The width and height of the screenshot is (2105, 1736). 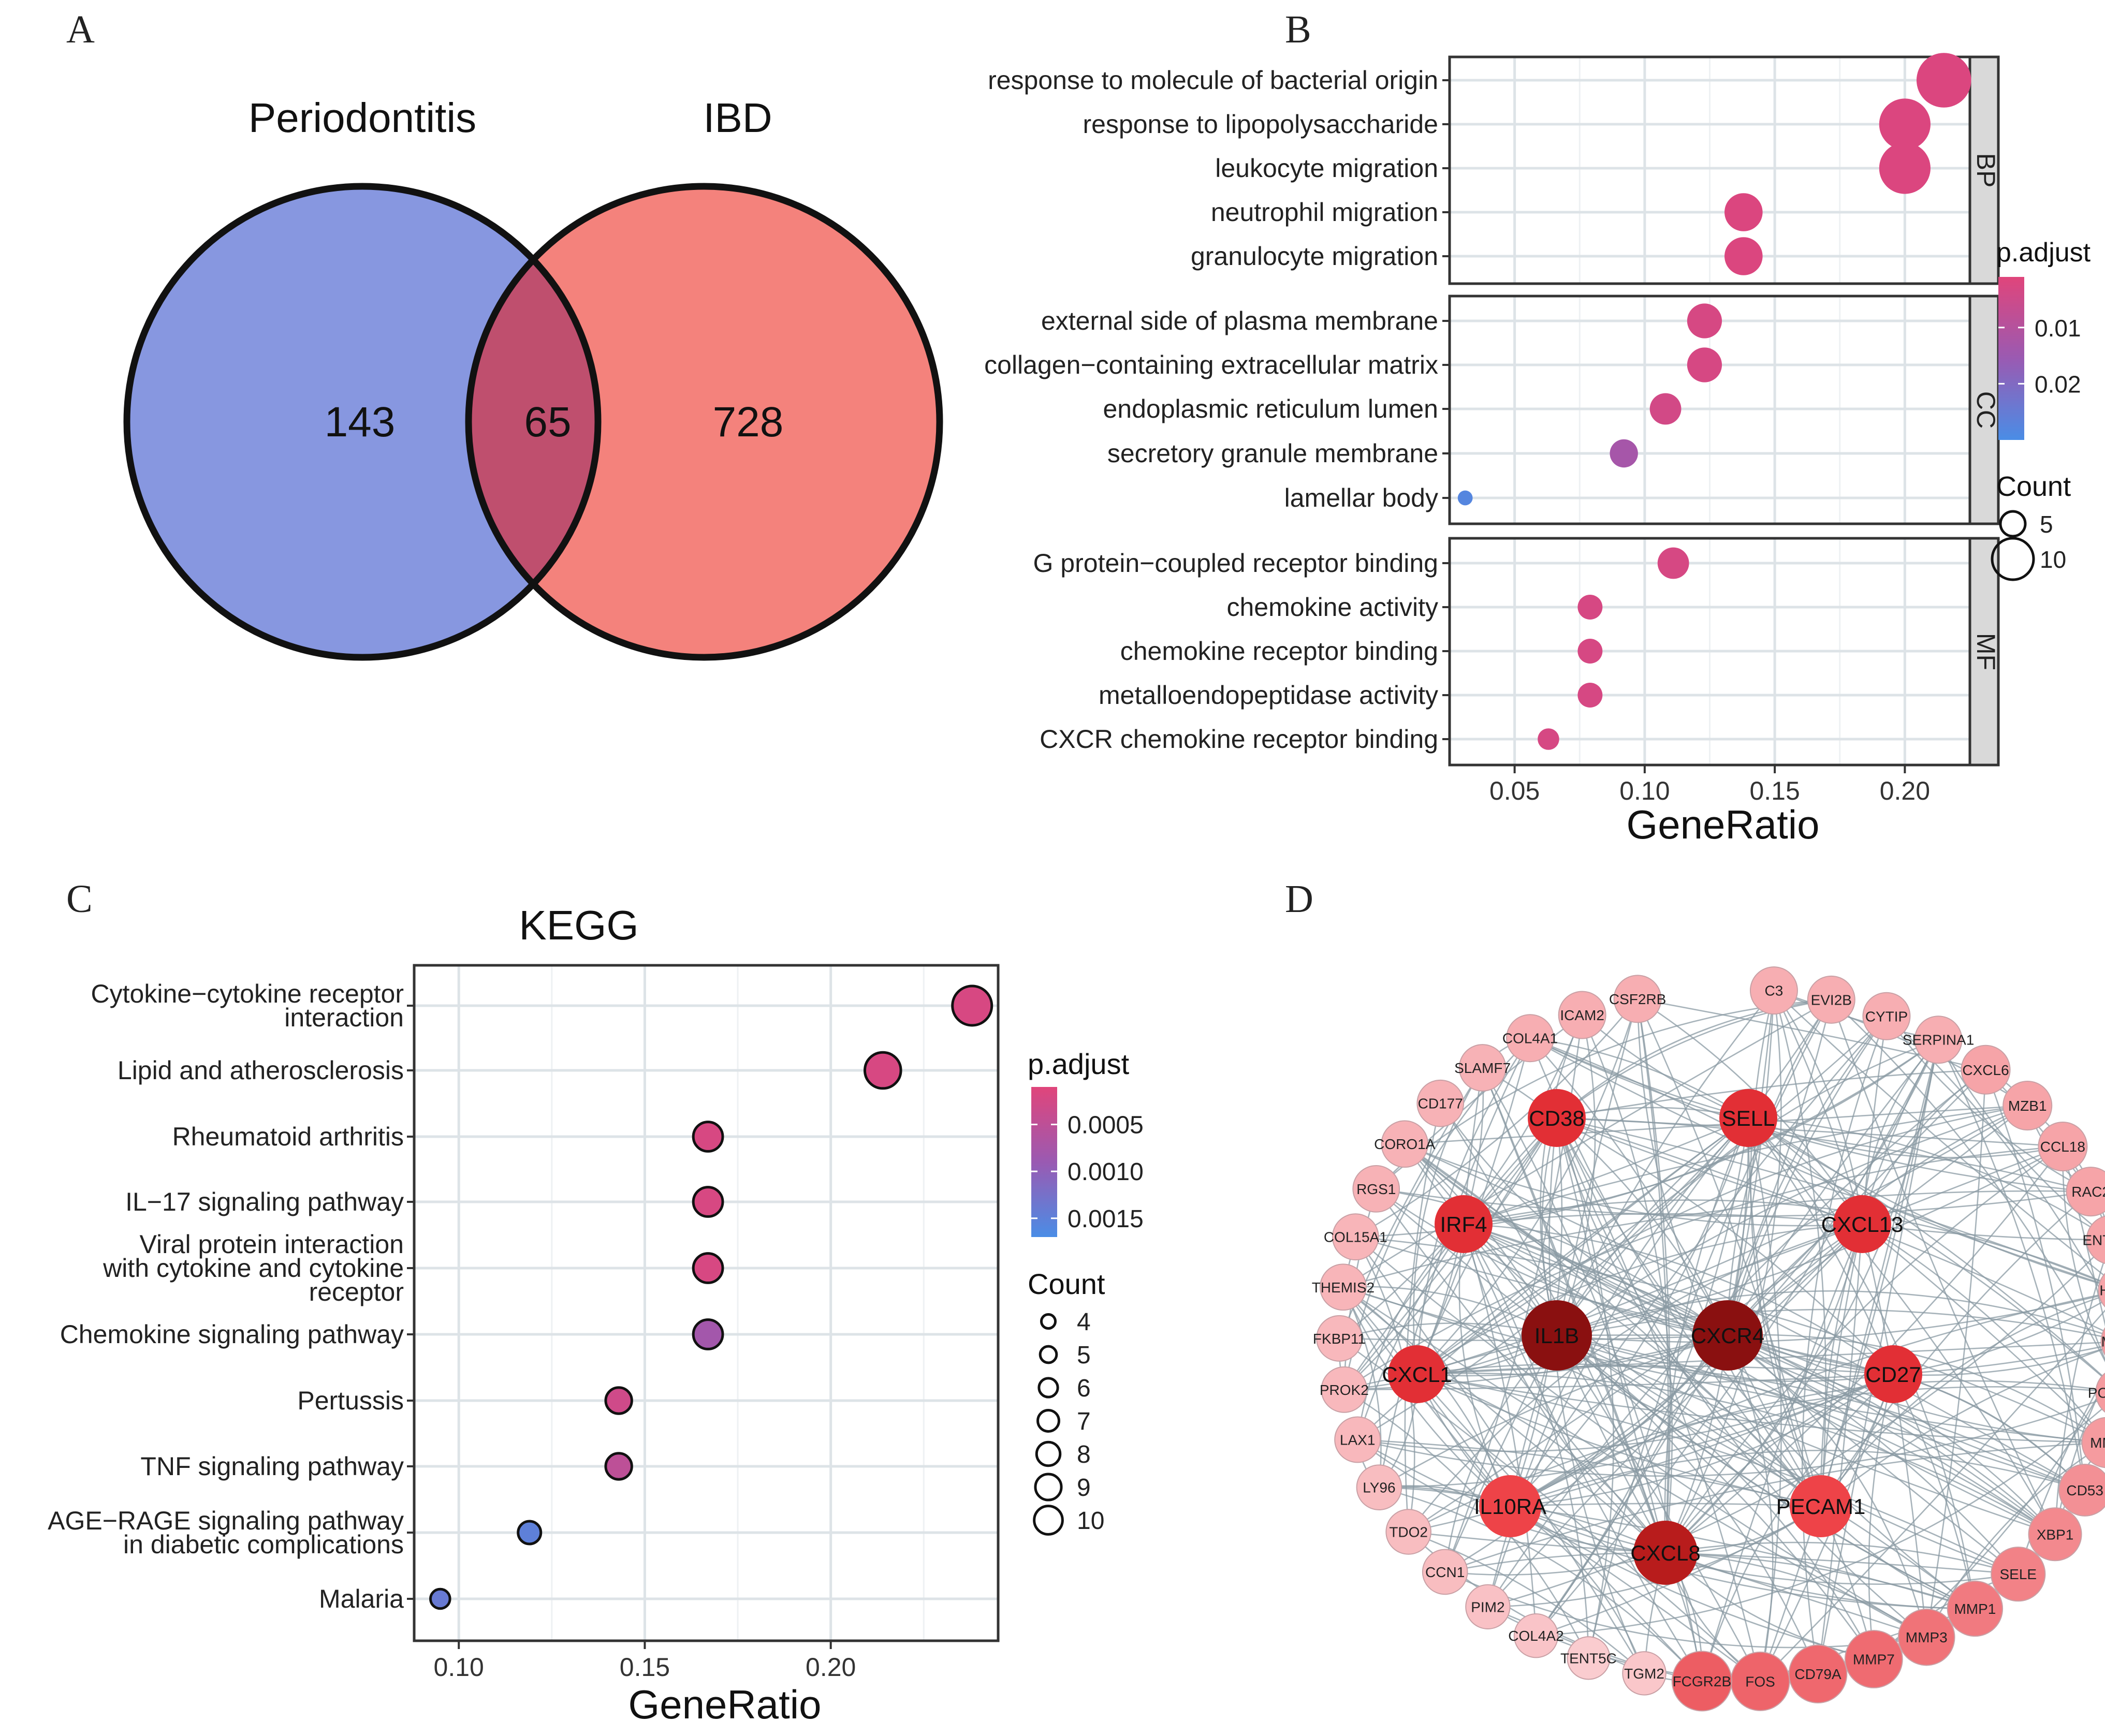 What do you see at coordinates (1084, 1322) in the screenshot?
I see `kegg-legend-size-label: 4` at bounding box center [1084, 1322].